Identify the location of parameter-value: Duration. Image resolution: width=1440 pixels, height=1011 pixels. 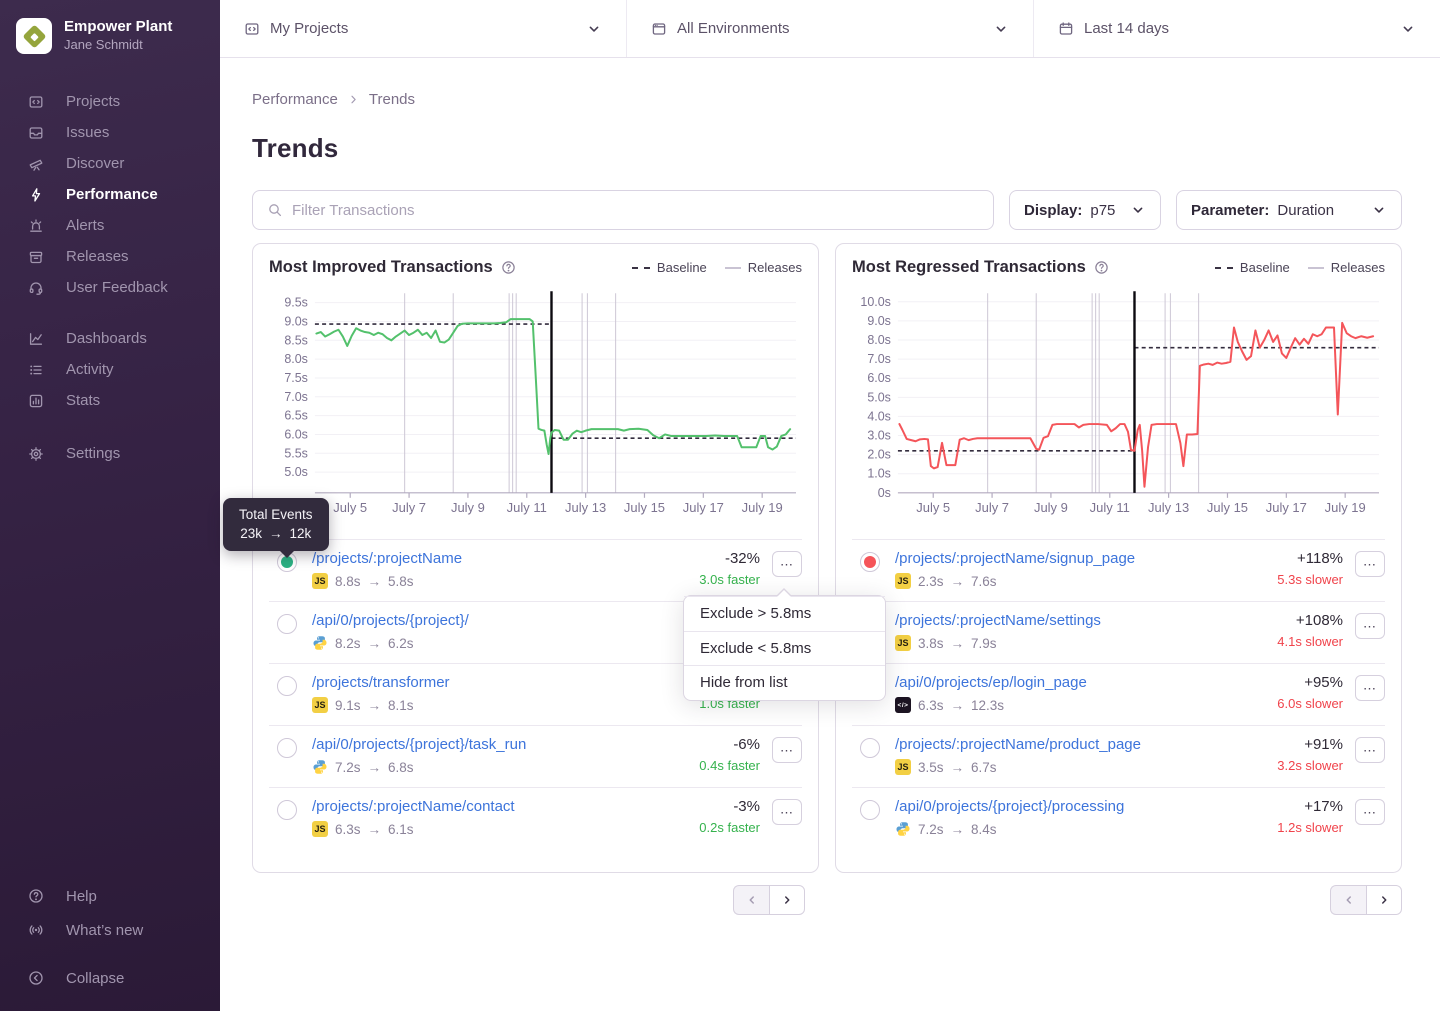
(1306, 210).